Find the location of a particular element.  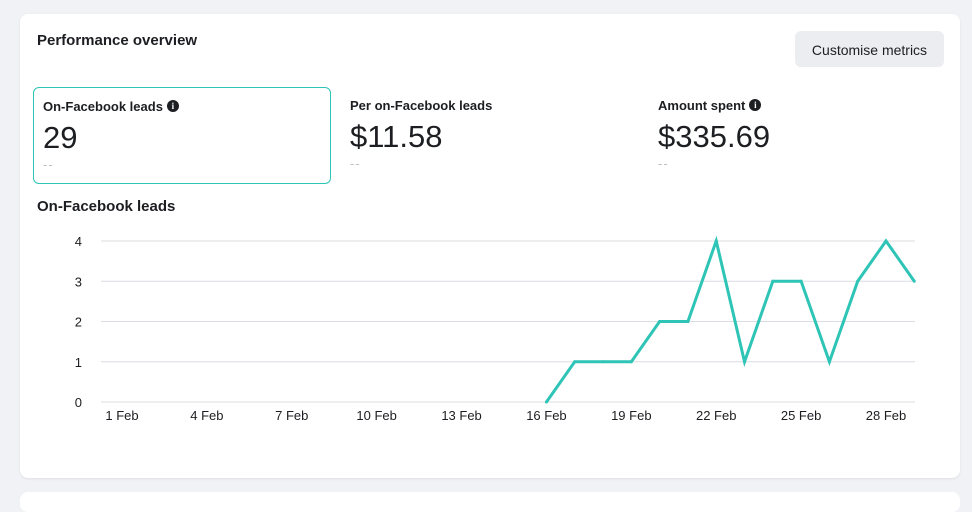

metric-value: 29 is located at coordinates (60, 137).